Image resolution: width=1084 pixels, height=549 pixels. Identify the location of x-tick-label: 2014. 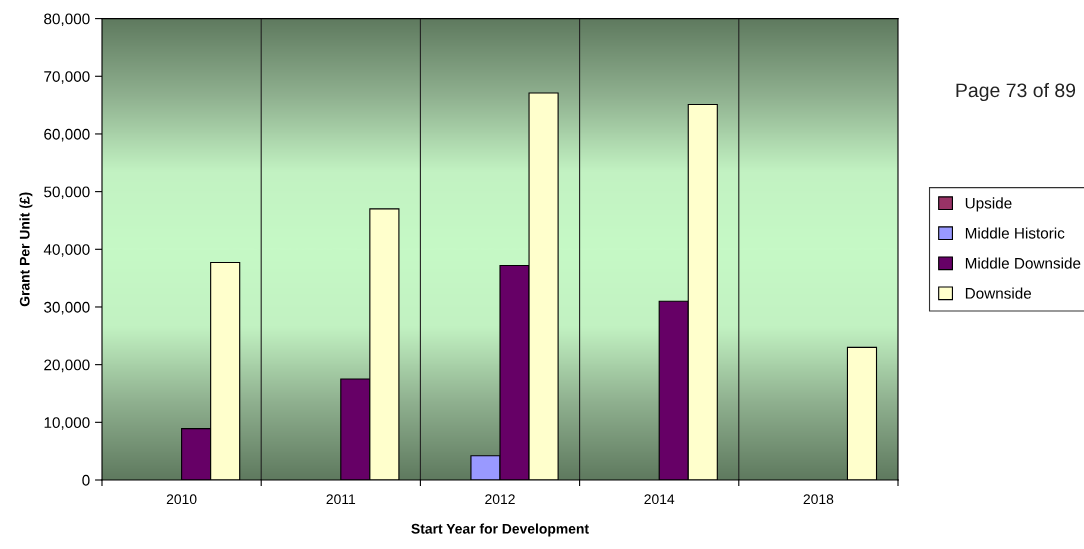
(659, 499).